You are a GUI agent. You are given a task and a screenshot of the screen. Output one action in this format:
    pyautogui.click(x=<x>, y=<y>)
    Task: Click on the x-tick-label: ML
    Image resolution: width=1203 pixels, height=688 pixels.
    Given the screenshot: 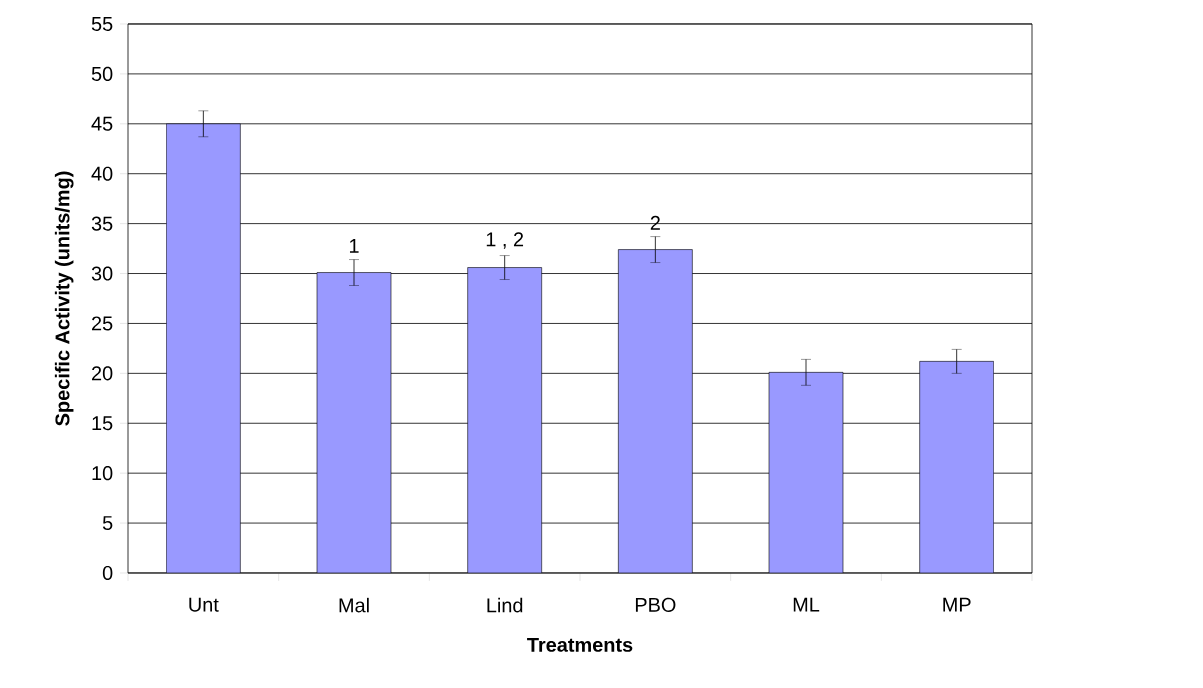 What is the action you would take?
    pyautogui.click(x=806, y=604)
    